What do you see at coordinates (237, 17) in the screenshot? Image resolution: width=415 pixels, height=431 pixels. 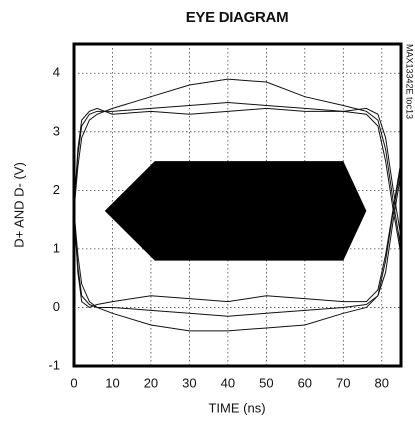 I see `chart-title: EYE DIAGRAM` at bounding box center [237, 17].